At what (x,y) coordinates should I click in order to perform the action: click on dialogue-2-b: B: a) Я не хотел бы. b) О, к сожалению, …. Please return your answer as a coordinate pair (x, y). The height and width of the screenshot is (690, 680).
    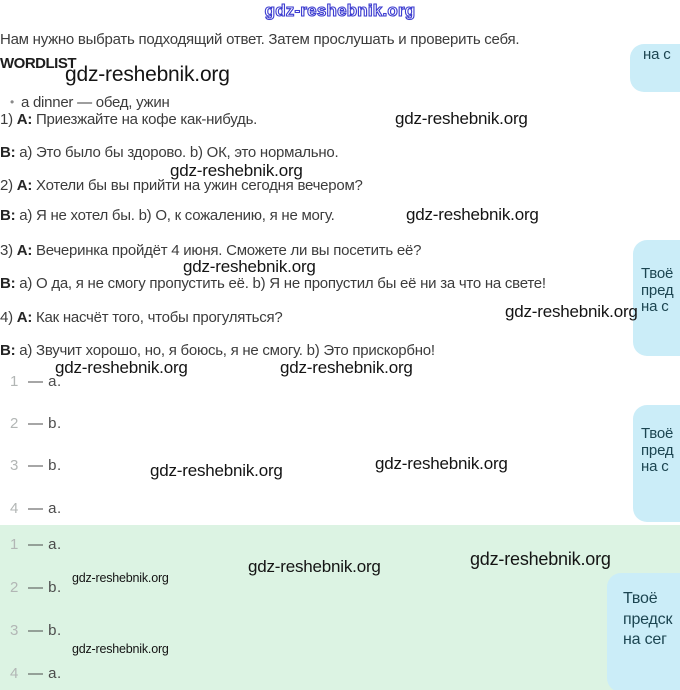
    Looking at the image, I should click on (167, 215).